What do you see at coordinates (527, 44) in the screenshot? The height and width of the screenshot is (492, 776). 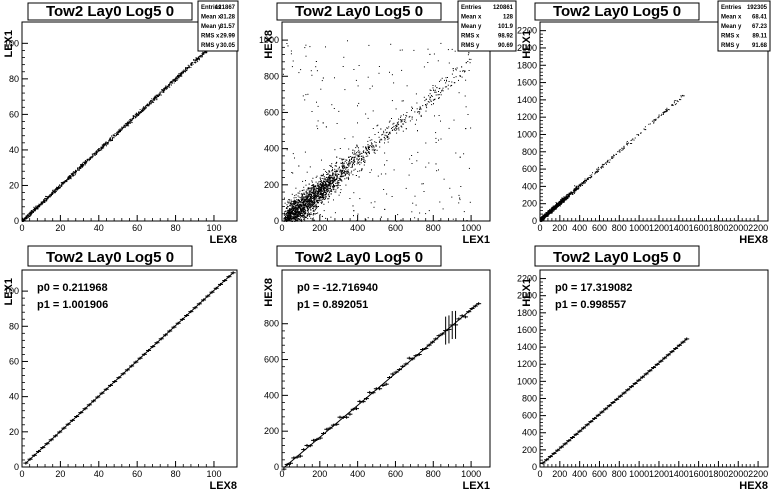 I see `y-axis-title: HEX1` at bounding box center [527, 44].